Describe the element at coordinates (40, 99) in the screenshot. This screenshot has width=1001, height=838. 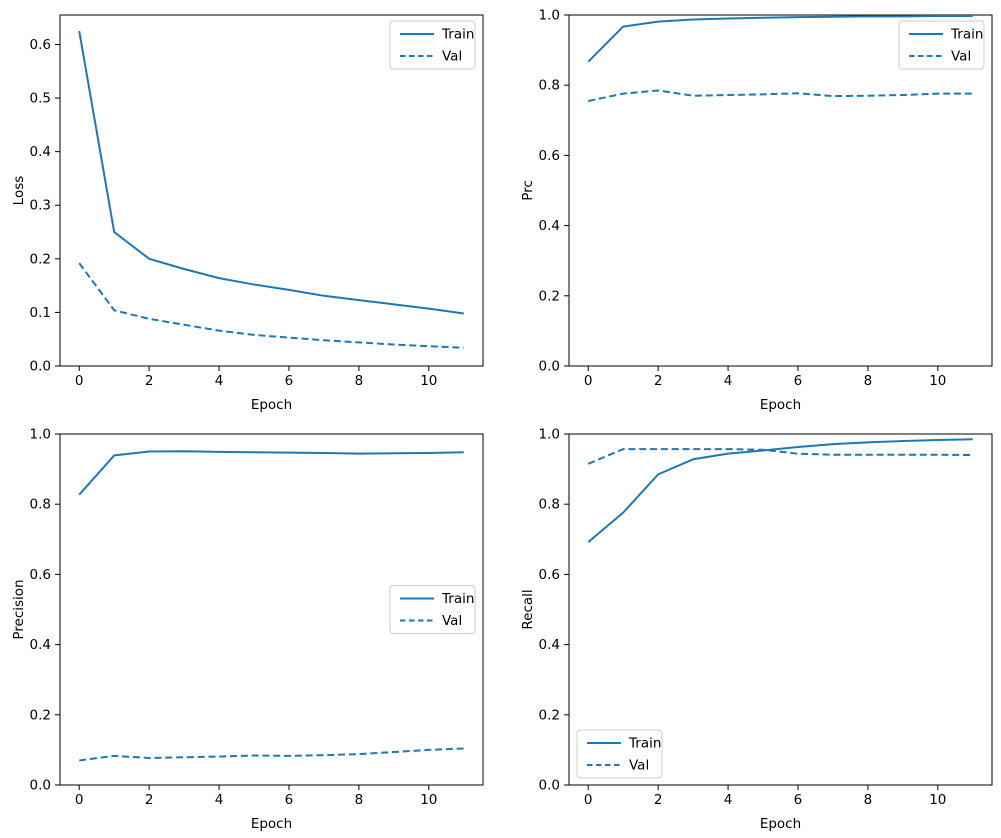
I see `y-tick-label: 0.5` at that location.